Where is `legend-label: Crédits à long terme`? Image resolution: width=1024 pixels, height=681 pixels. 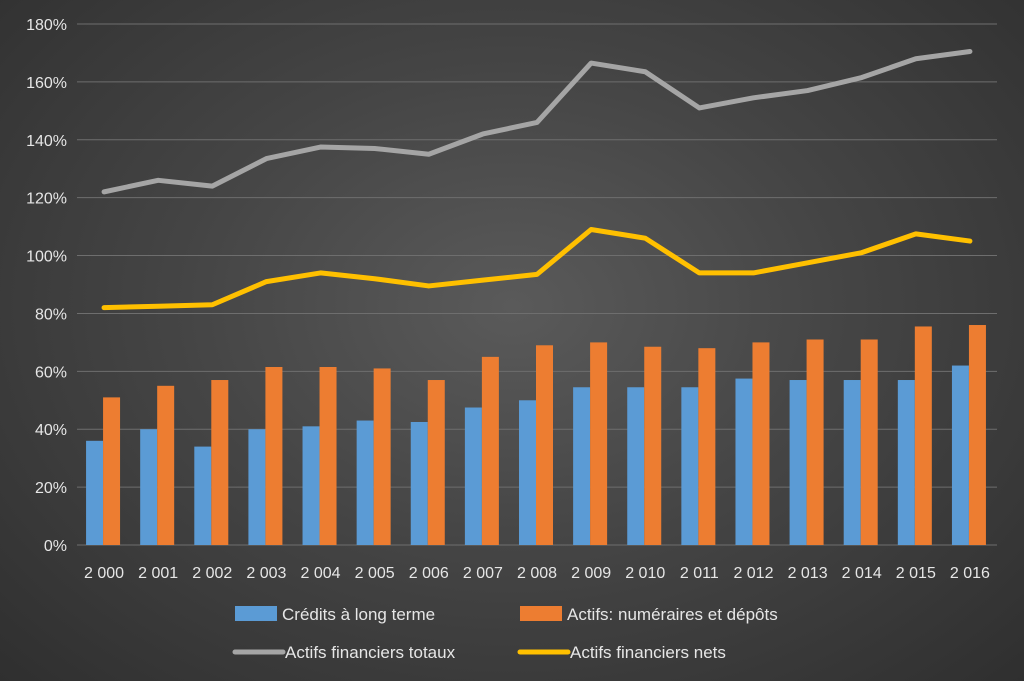 legend-label: Crédits à long terme is located at coordinates (358, 614).